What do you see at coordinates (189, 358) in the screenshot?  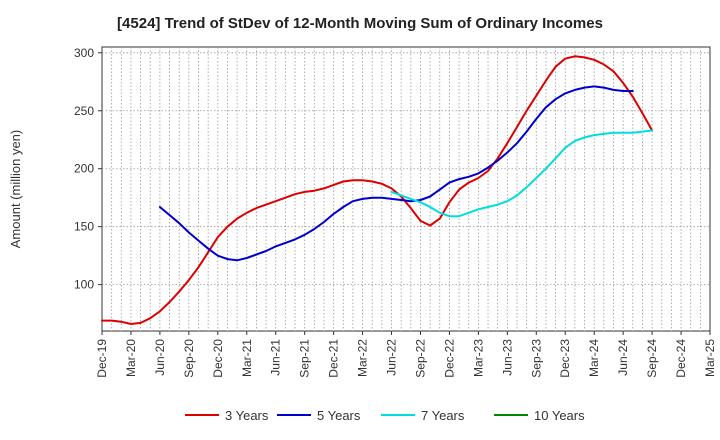 I see `x-tick-label: Sep-20` at bounding box center [189, 358].